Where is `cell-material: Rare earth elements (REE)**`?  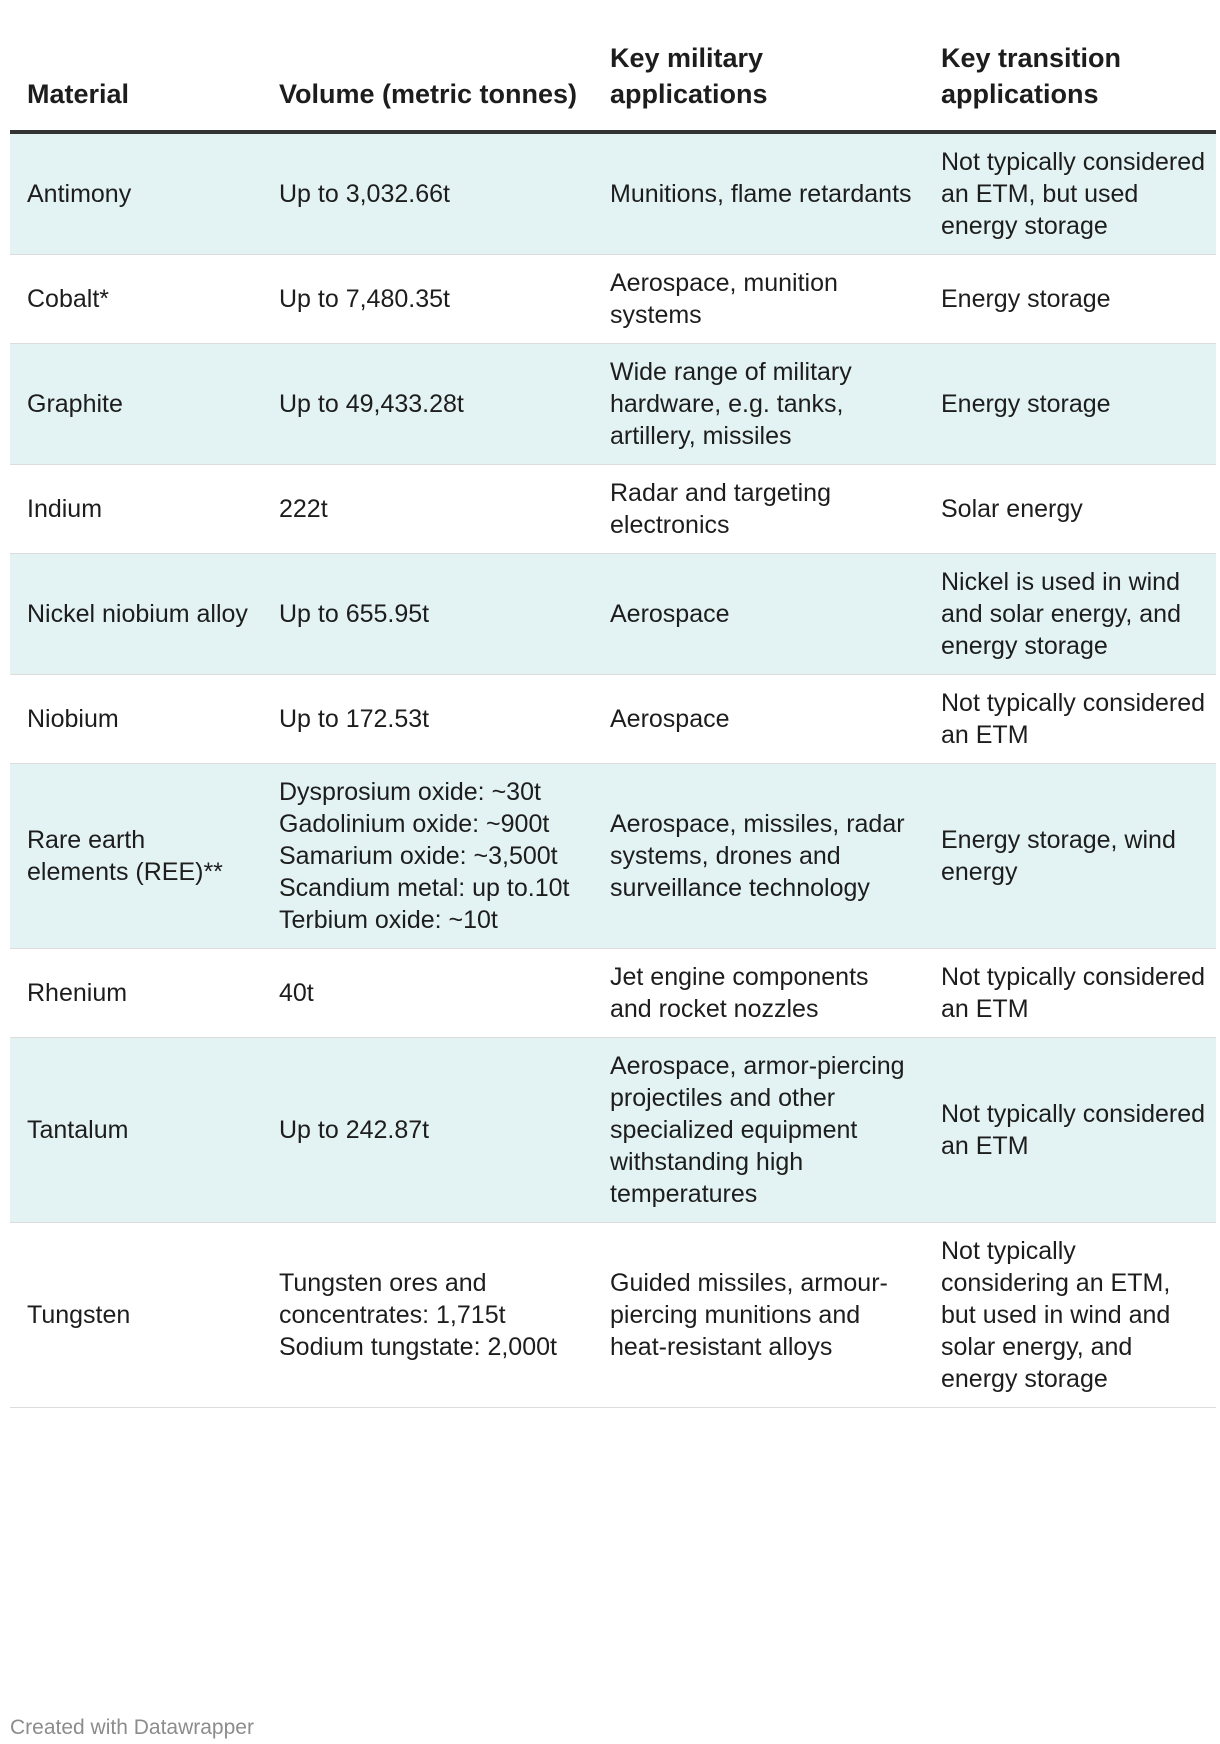 cell-material: Rare earth elements (REE)** is located at coordinates (136, 856).